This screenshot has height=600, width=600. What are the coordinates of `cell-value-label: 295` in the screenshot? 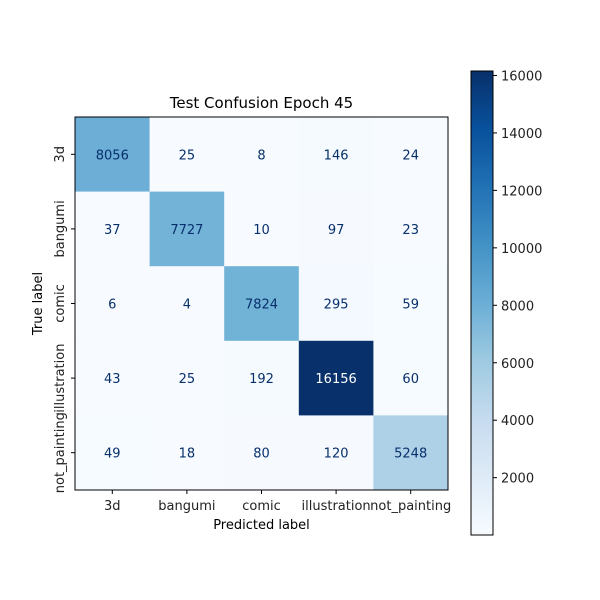 It's located at (336, 305).